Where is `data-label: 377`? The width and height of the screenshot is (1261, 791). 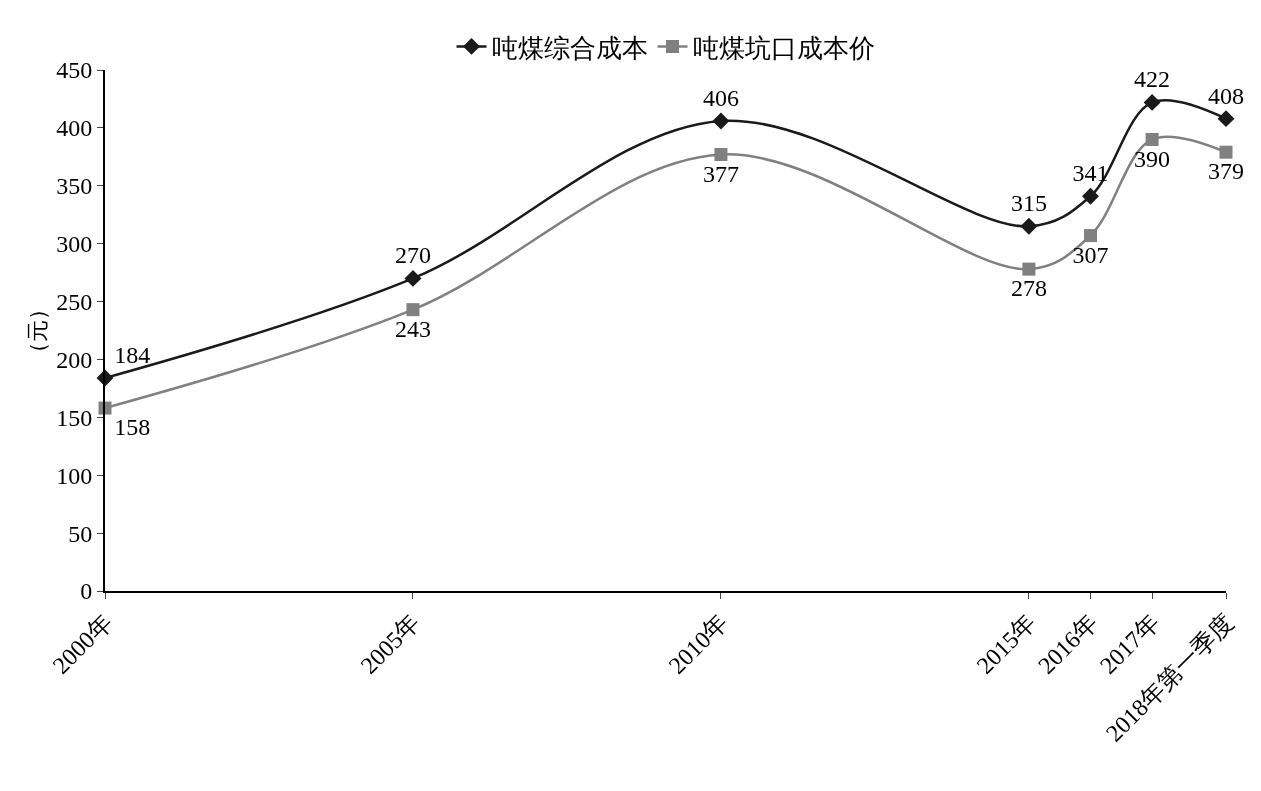 data-label: 377 is located at coordinates (720, 173).